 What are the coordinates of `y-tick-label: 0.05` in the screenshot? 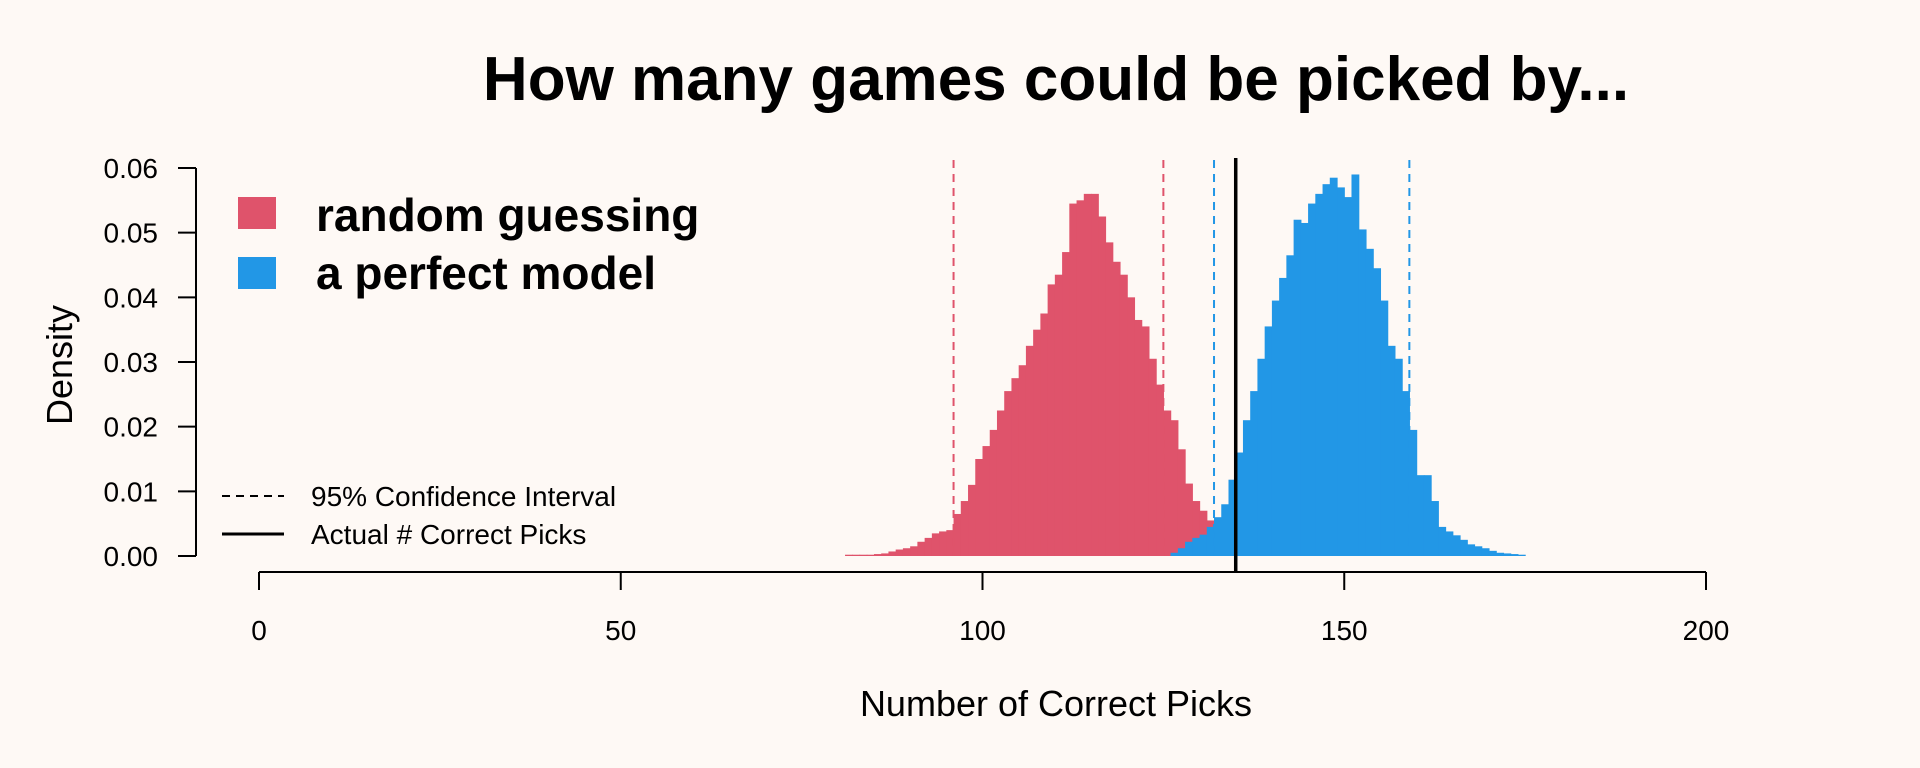 It's located at (131, 233).